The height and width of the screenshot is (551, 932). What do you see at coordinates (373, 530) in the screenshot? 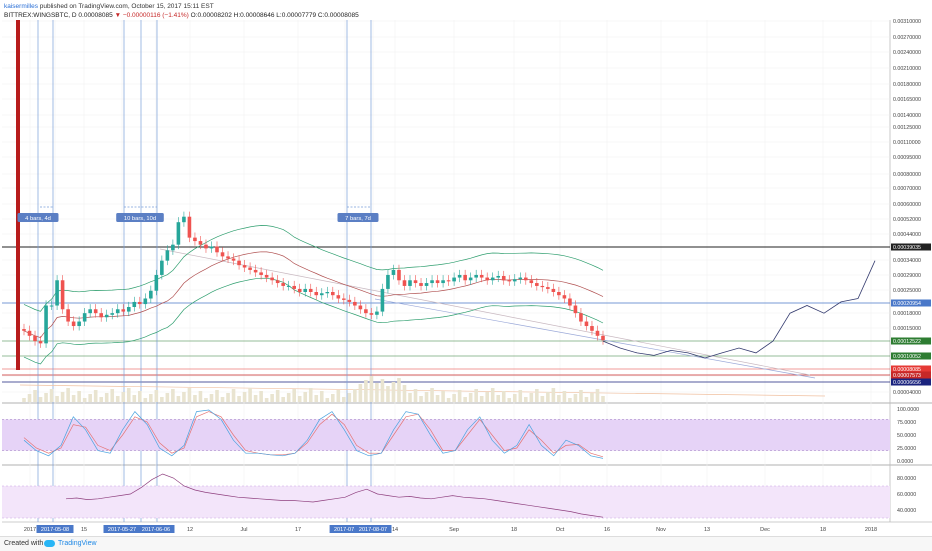
I see `date-label: 2017-08-07` at bounding box center [373, 530].